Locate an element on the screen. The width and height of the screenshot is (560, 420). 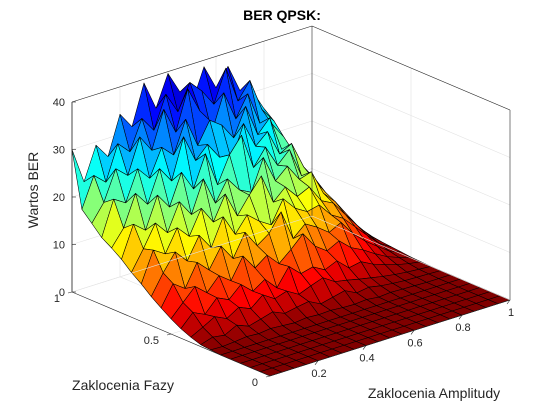
x-tick-label: 0.2 is located at coordinates (318, 374).